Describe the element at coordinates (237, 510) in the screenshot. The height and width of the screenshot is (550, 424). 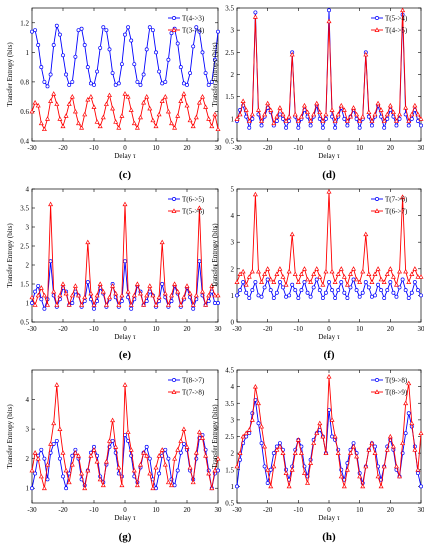
I see `x-tick-label: -30` at that location.